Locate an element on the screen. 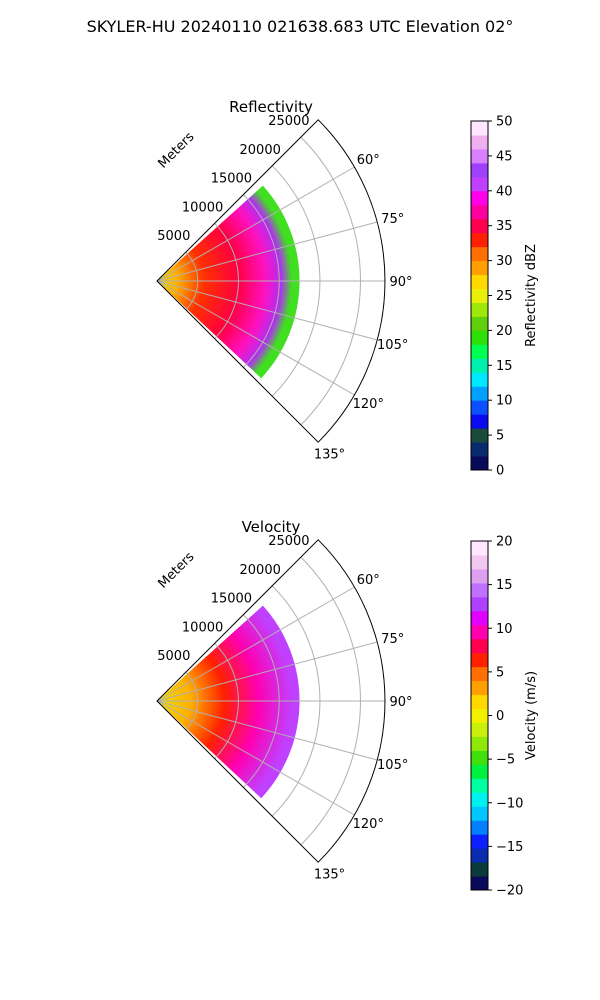 The image size is (600, 1000). colorbar-tick-label: 40 is located at coordinates (504, 191).